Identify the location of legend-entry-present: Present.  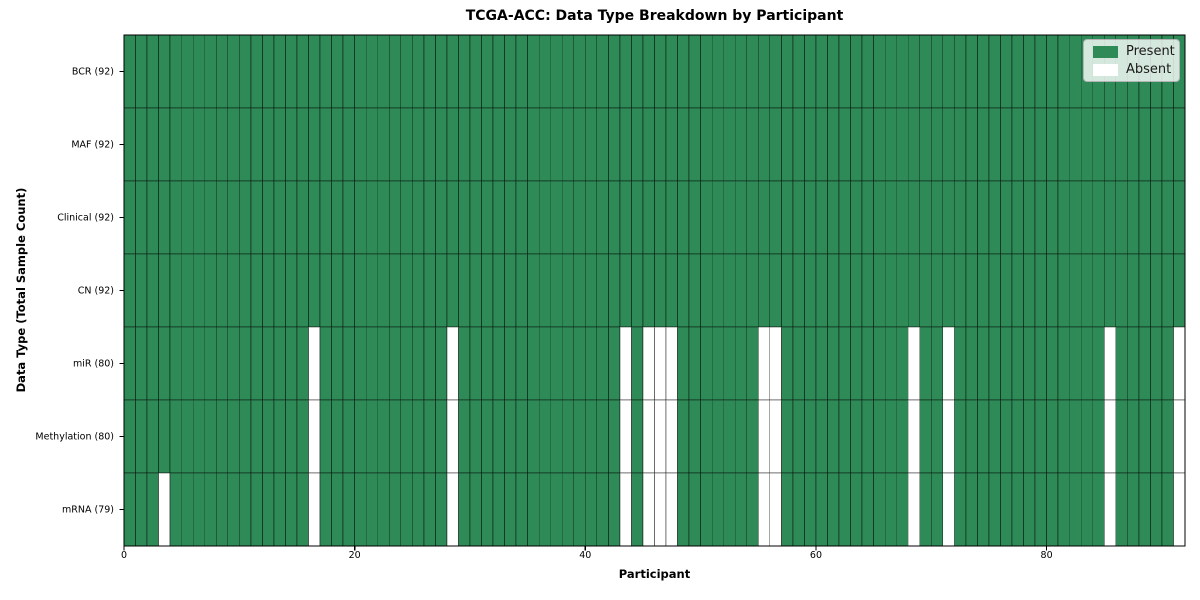
(1136, 51).